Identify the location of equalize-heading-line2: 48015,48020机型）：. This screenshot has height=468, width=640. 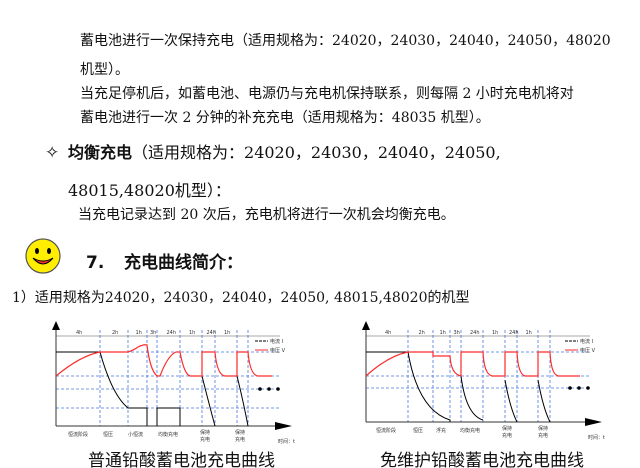
(149, 190).